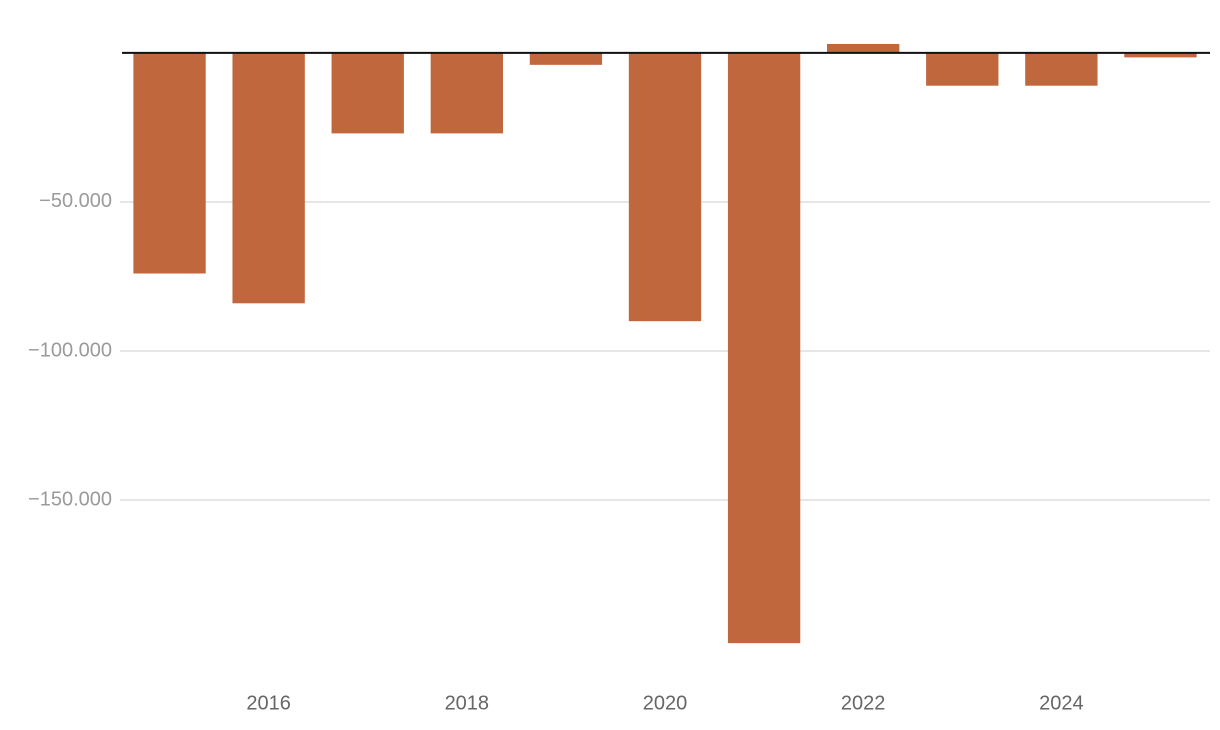 The width and height of the screenshot is (1220, 730). I want to click on x-tick-label: 2024, so click(1061, 703).